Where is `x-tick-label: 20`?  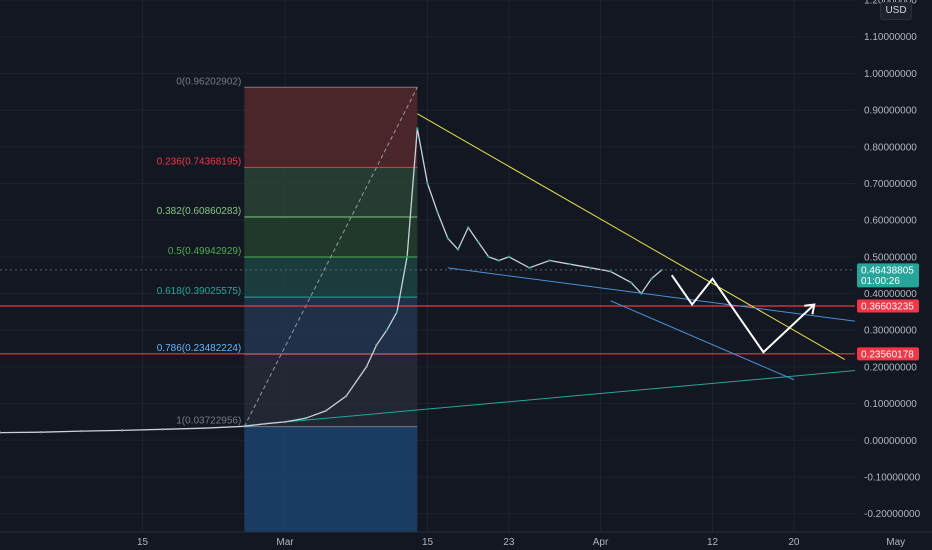 x-tick-label: 20 is located at coordinates (794, 542).